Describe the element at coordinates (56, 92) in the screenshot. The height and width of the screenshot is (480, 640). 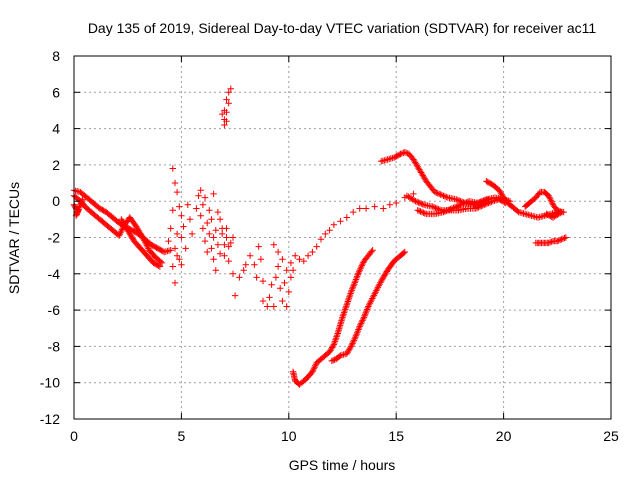
I see `y-tick-label: 6` at that location.